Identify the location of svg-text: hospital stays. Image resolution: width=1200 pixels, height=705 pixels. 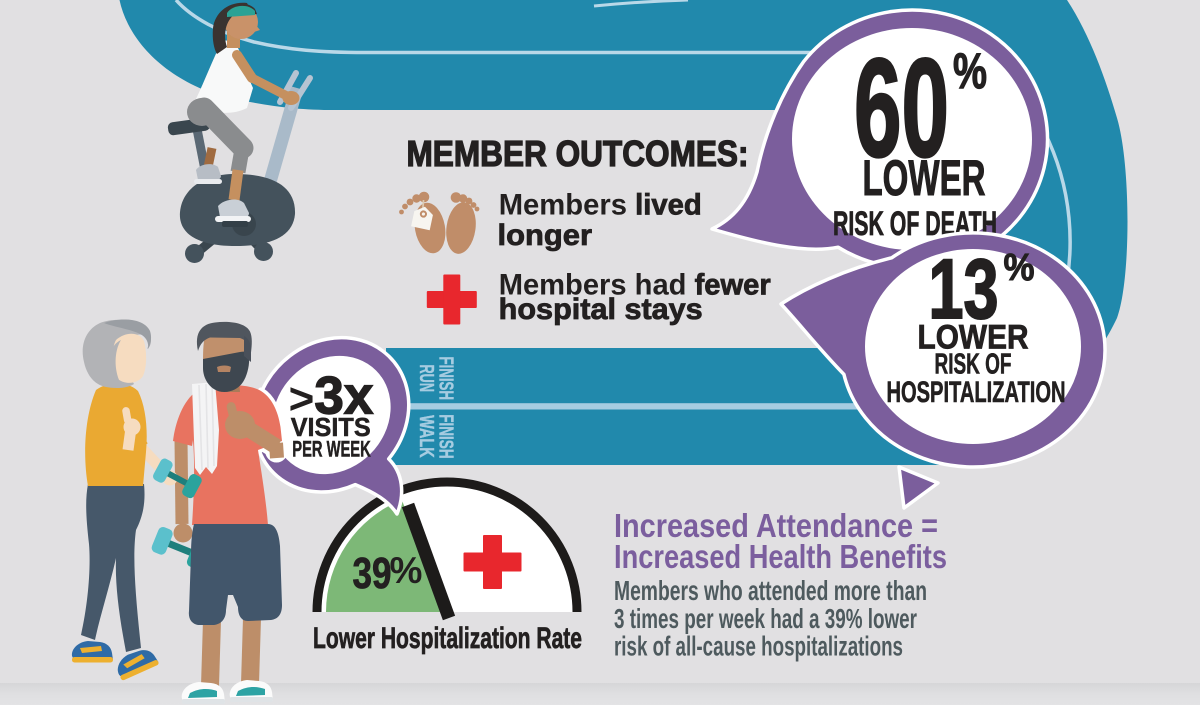
(601, 309).